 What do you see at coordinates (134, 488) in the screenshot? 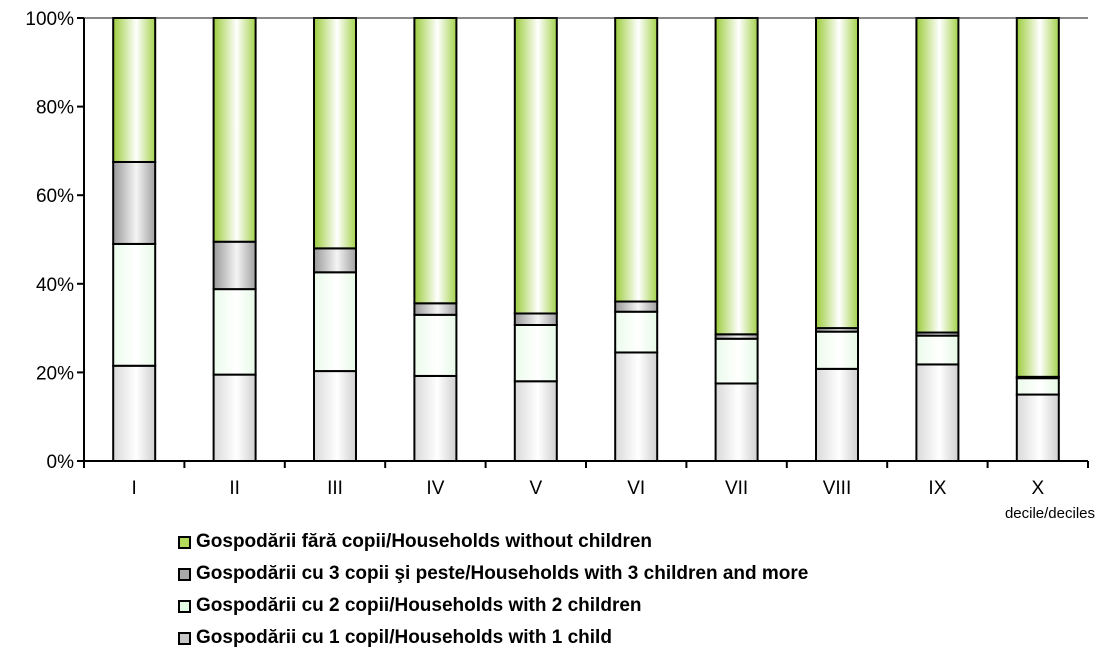
I see `x-tick-label: I` at bounding box center [134, 488].